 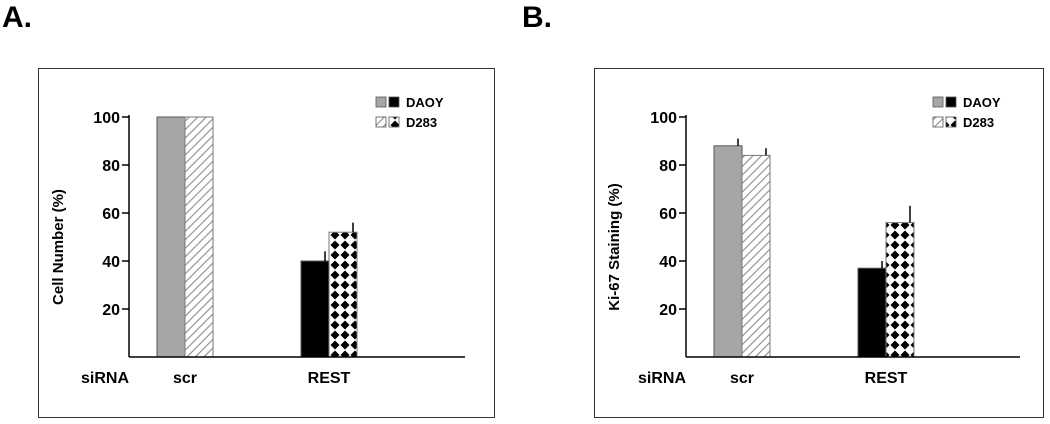 What do you see at coordinates (17, 17) in the screenshot?
I see `panel-a-letter: A.` at bounding box center [17, 17].